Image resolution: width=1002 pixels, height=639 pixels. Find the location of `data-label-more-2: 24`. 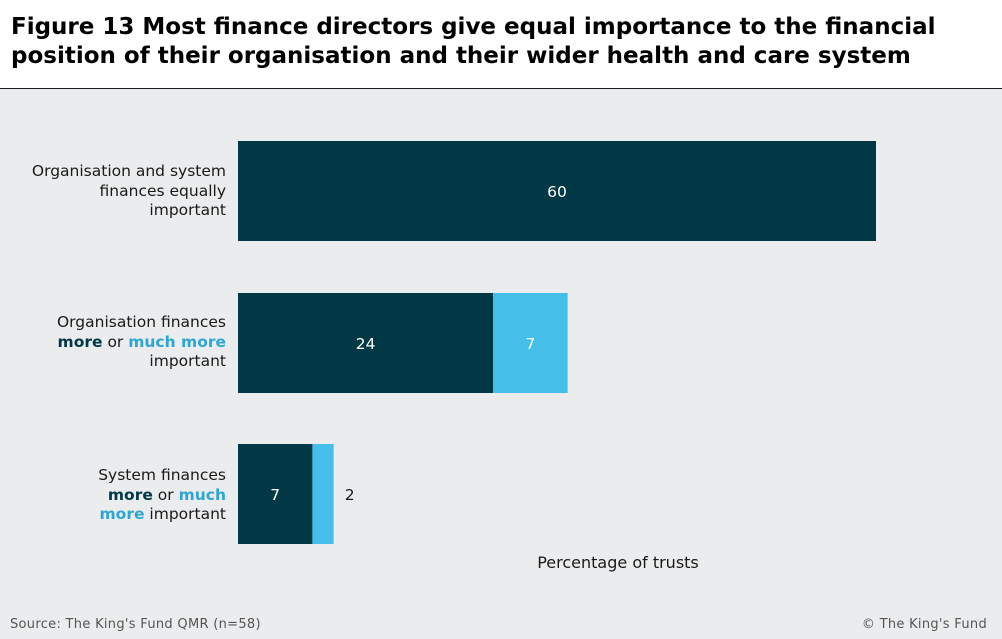

data-label-more-2: 24 is located at coordinates (366, 344).